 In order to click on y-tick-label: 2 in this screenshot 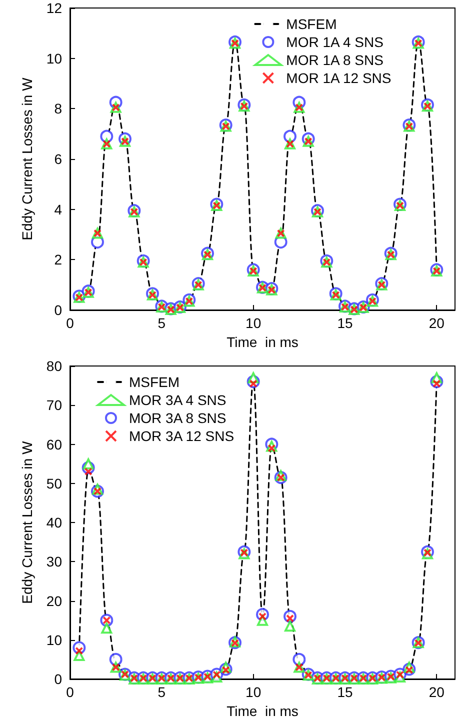, I will do `click(58, 260)`.